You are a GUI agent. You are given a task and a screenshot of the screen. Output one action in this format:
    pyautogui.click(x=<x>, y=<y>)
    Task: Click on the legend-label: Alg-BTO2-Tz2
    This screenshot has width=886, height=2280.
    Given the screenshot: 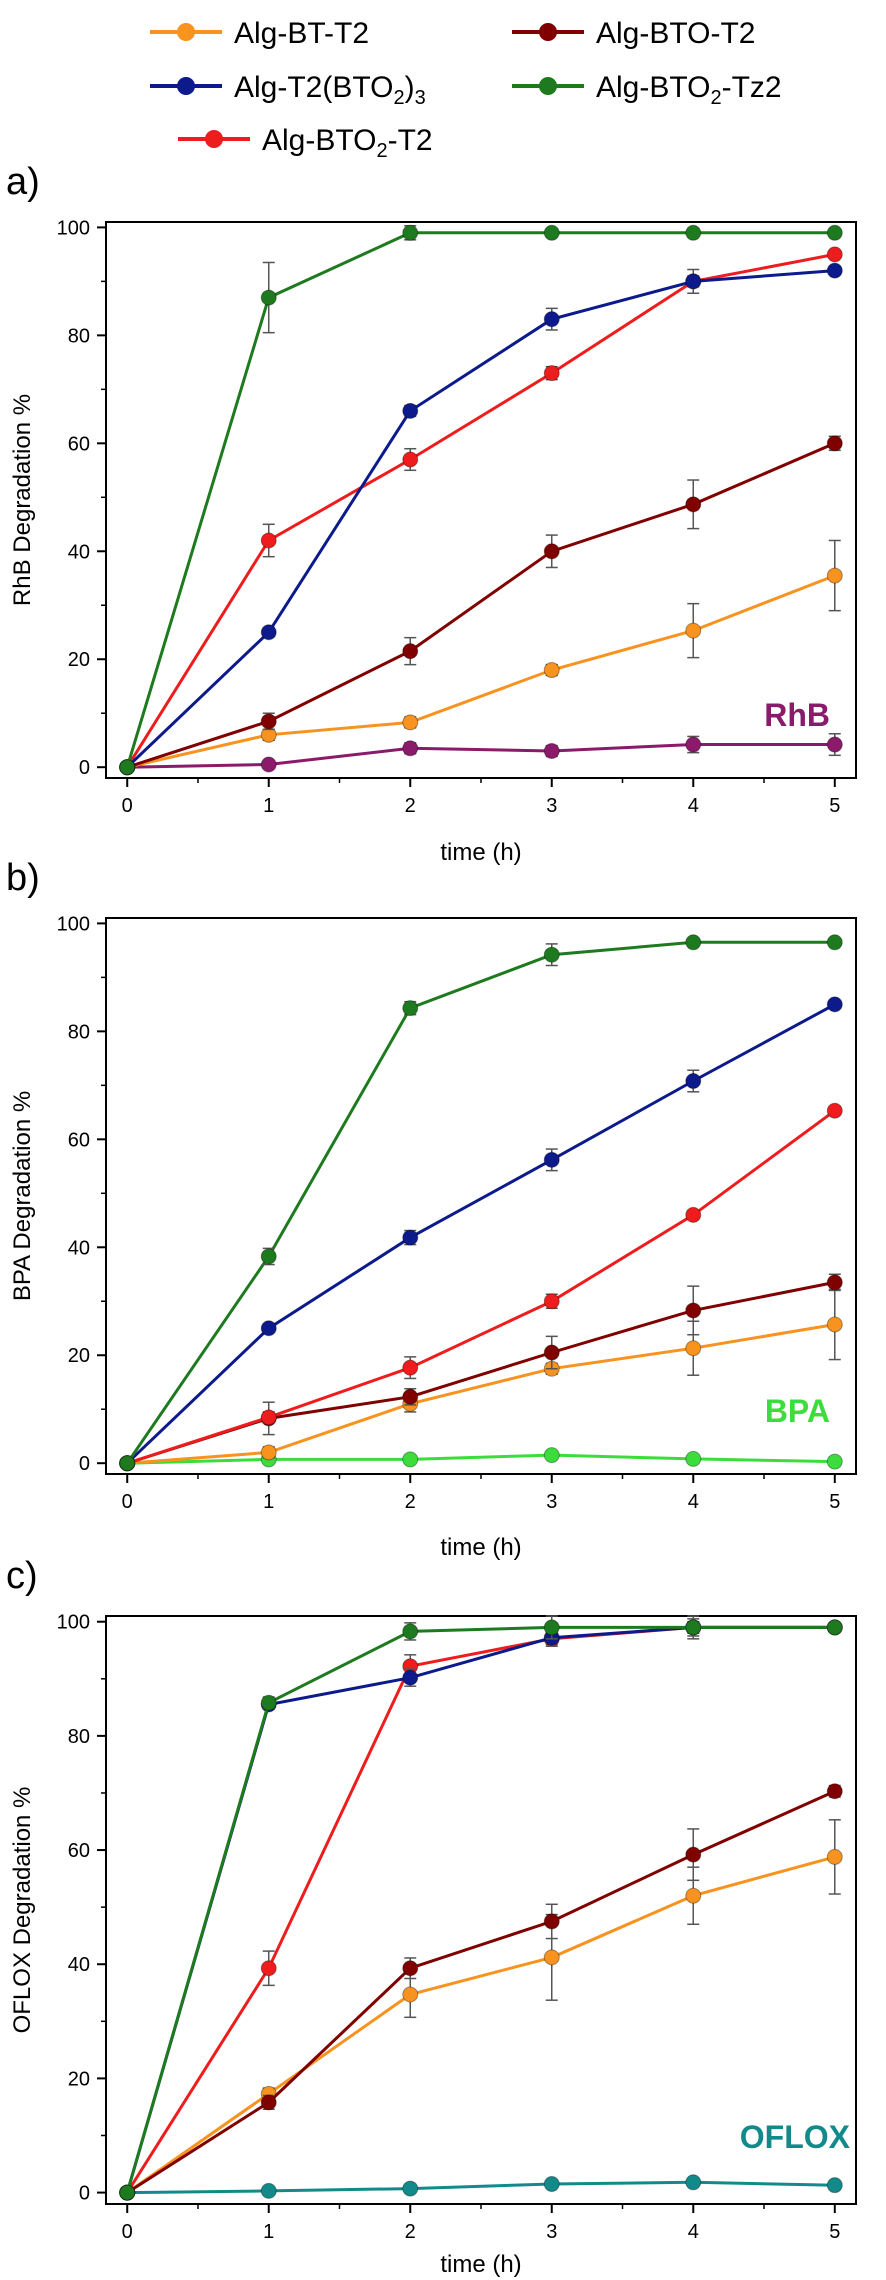 What is the action you would take?
    pyautogui.click(x=689, y=90)
    